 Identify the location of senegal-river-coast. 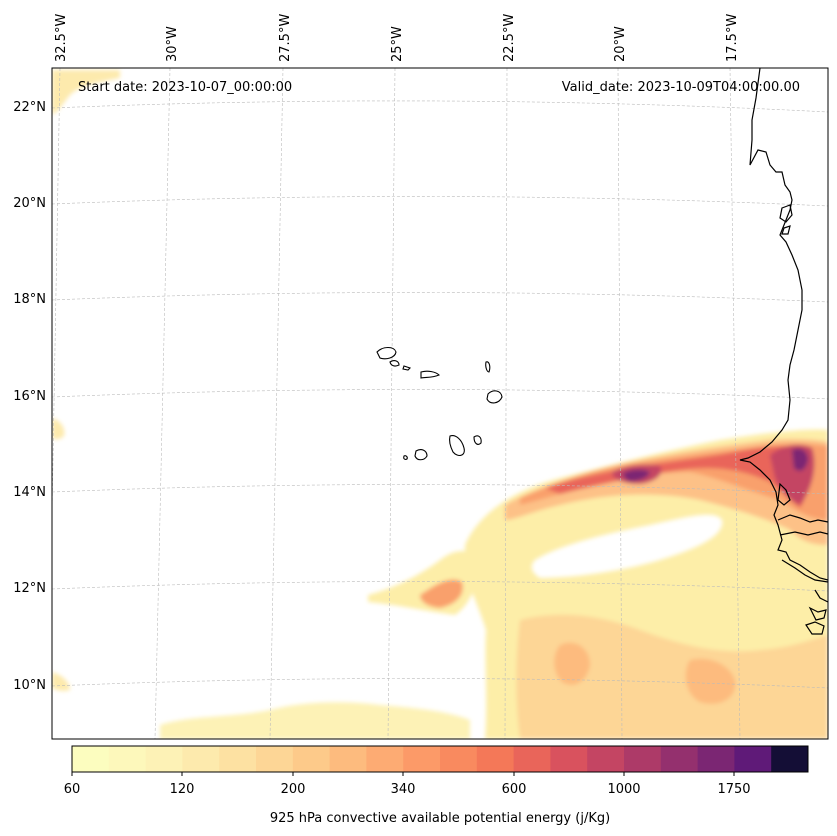
(802, 518).